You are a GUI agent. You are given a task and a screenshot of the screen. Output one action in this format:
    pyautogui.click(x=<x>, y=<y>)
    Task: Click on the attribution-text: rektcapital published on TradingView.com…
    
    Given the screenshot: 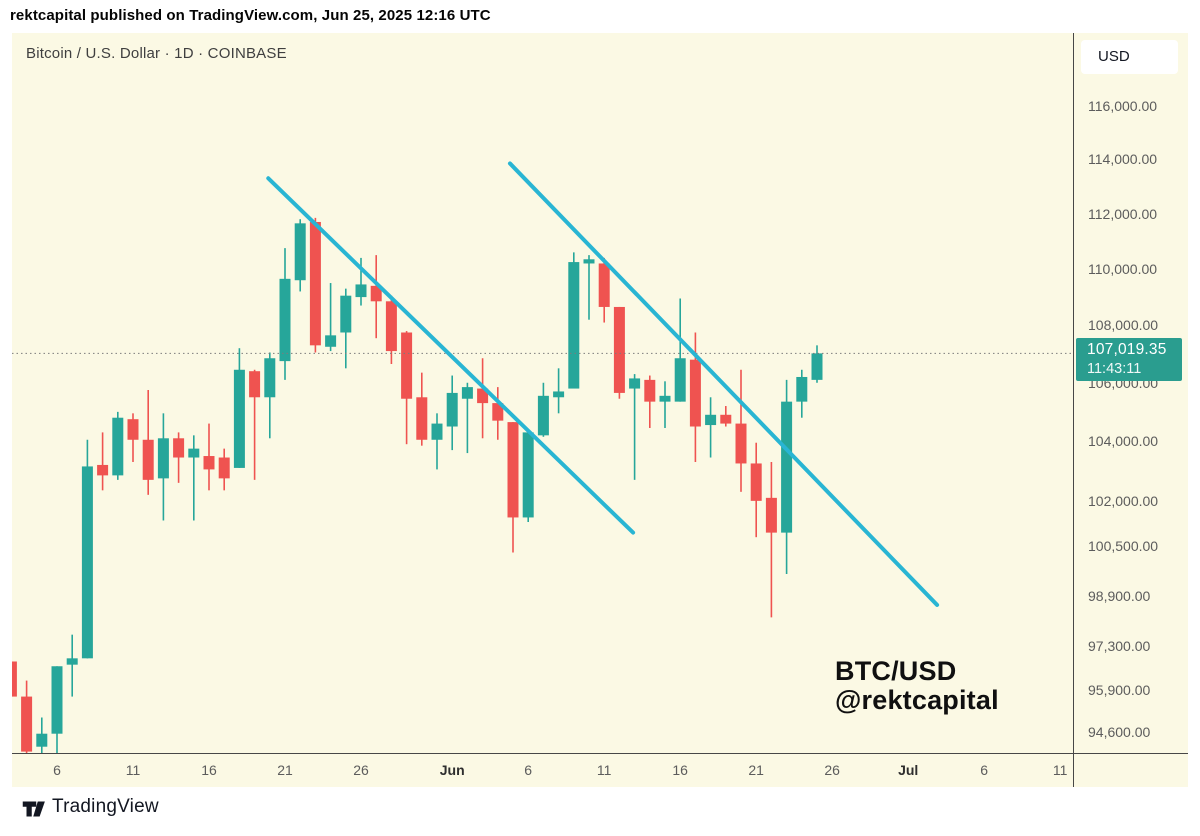 What is the action you would take?
    pyautogui.click(x=250, y=15)
    